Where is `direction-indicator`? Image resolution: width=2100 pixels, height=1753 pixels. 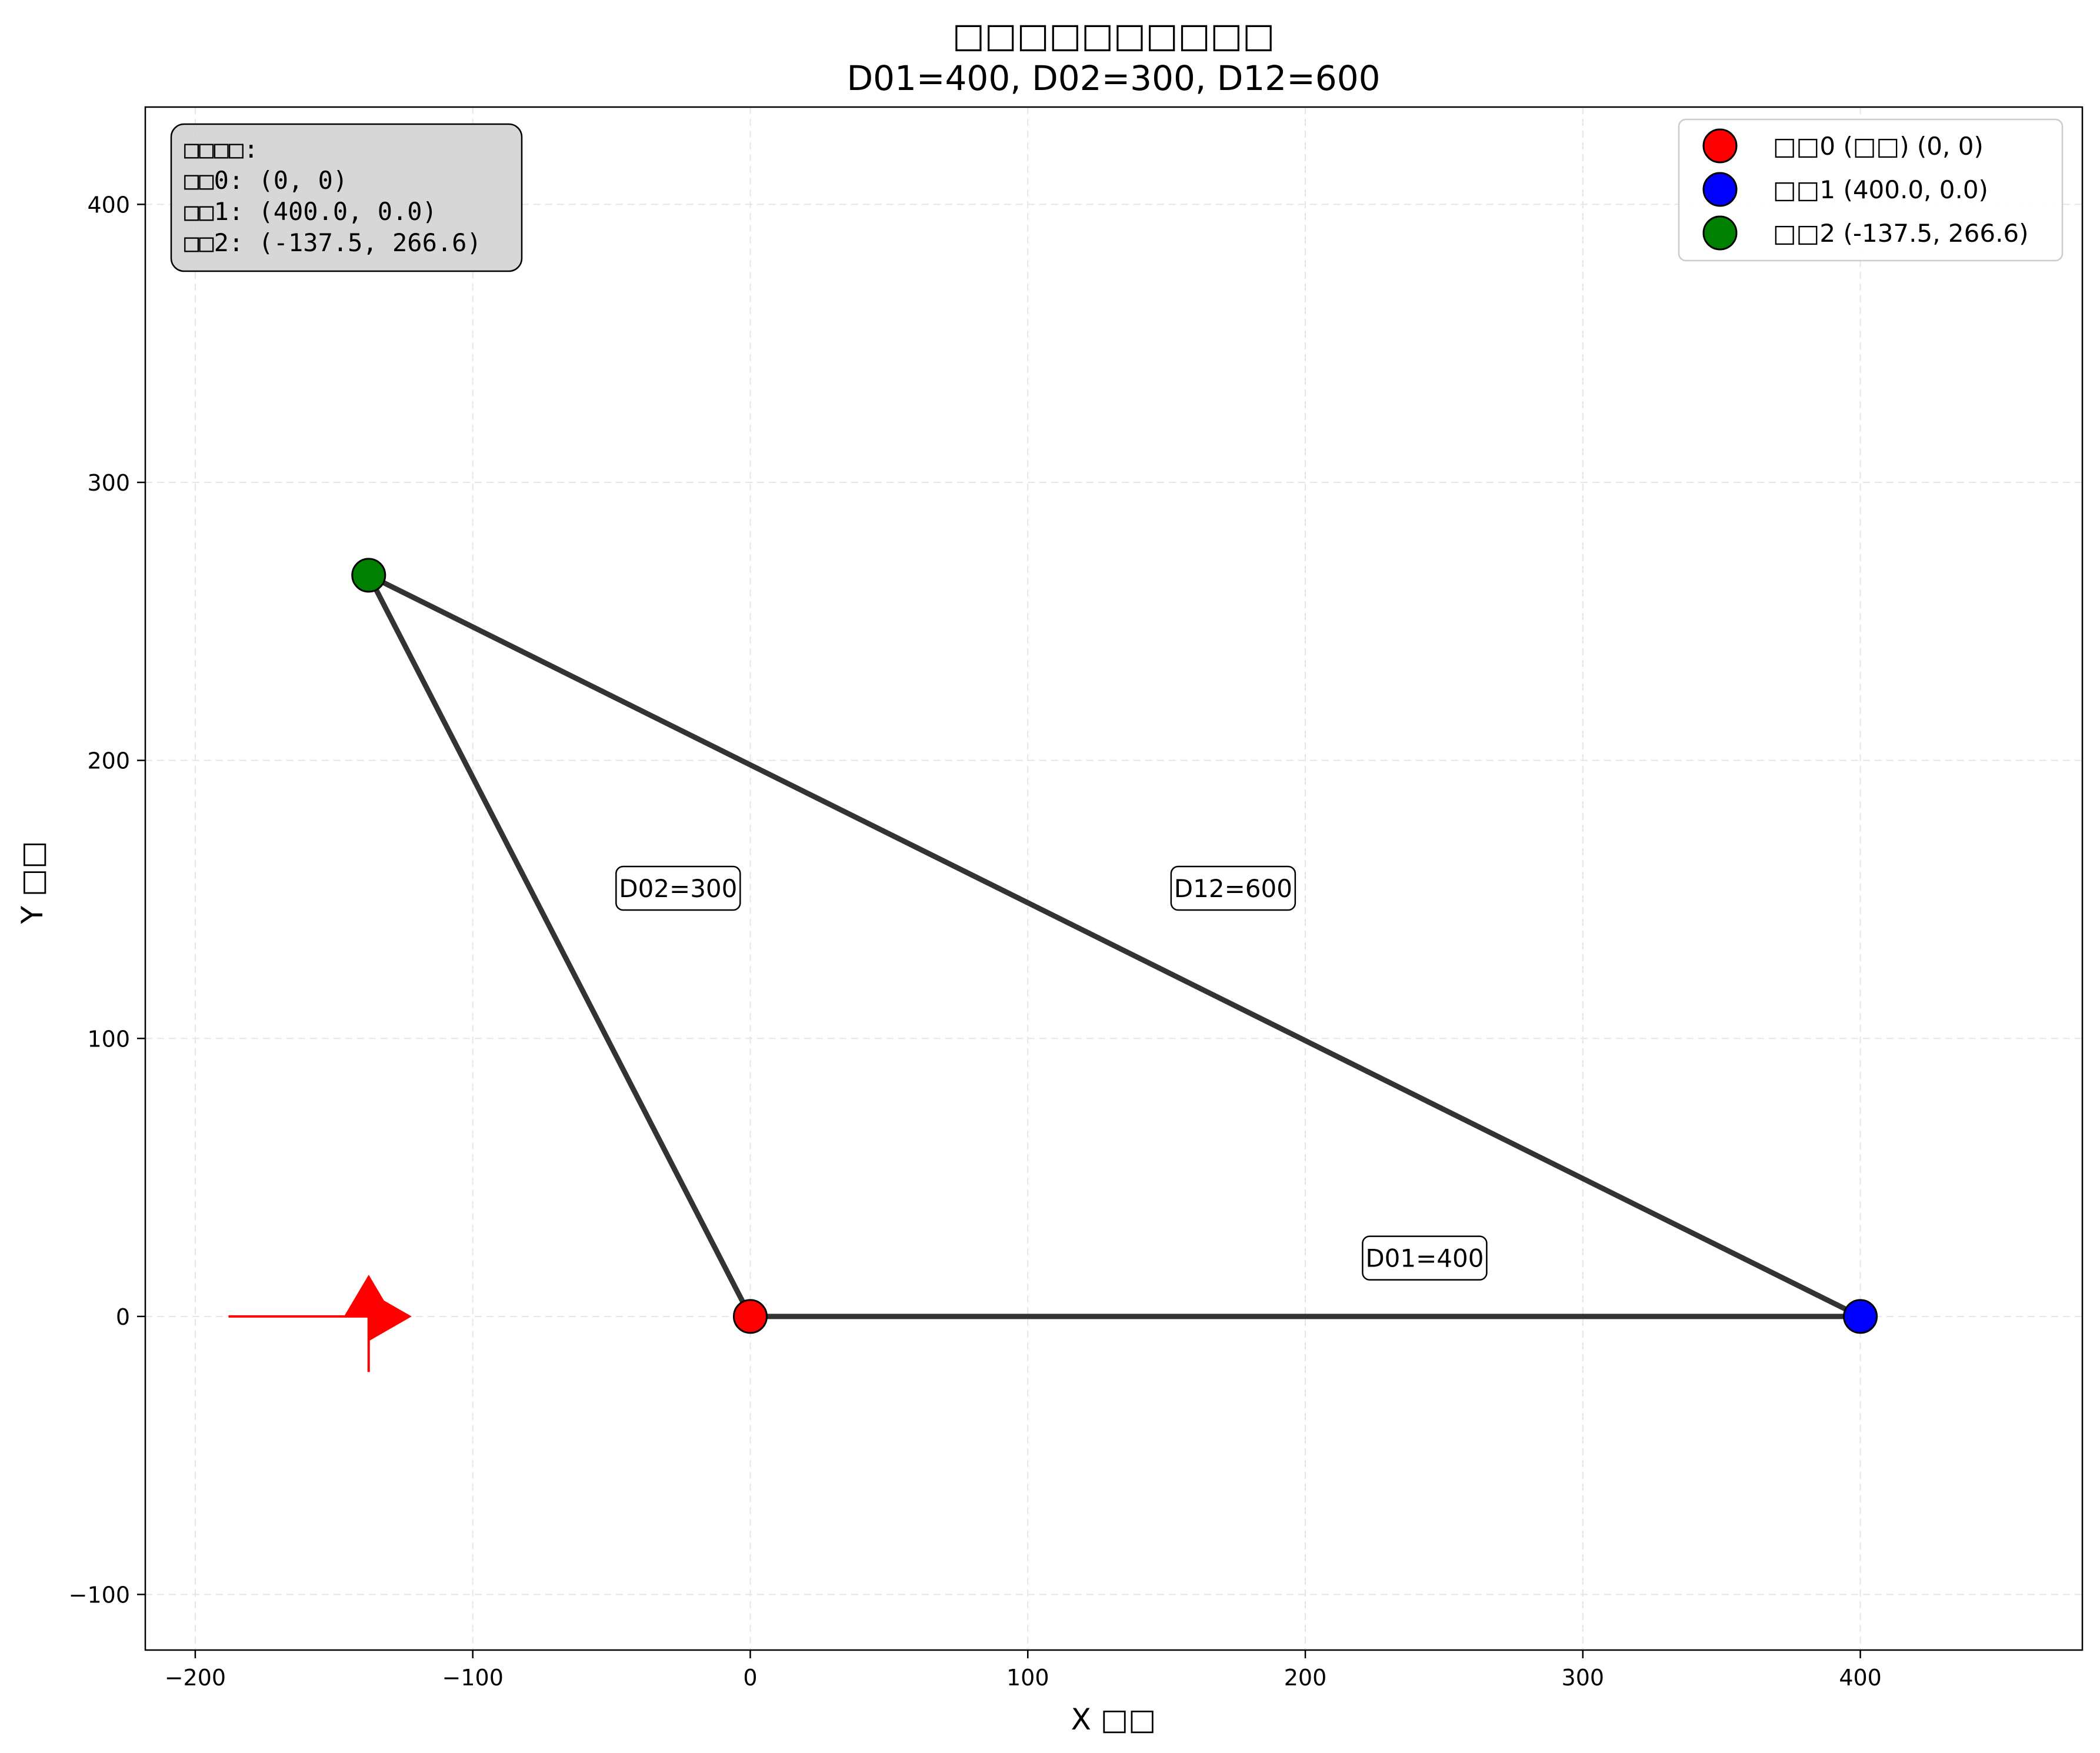 direction-indicator is located at coordinates (320, 1323).